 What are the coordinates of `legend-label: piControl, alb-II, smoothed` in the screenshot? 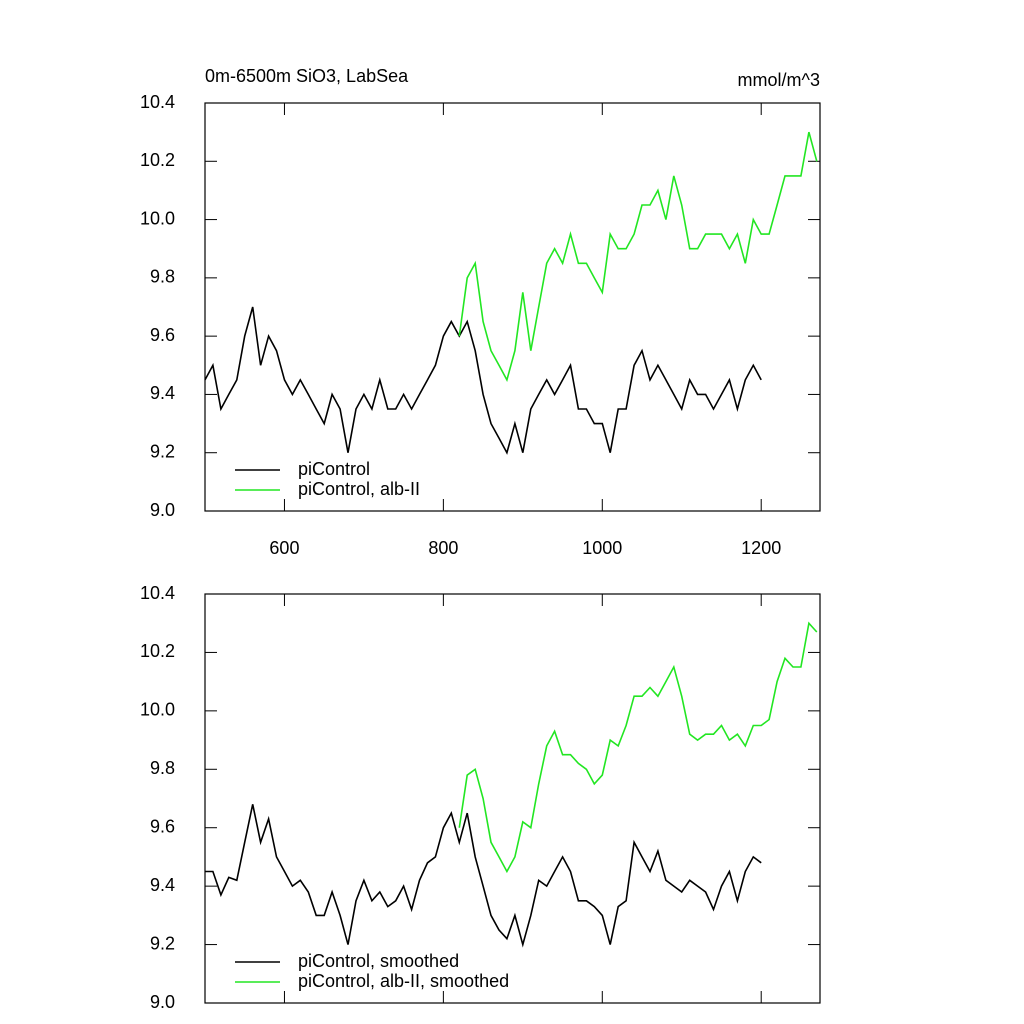 It's located at (403, 981).